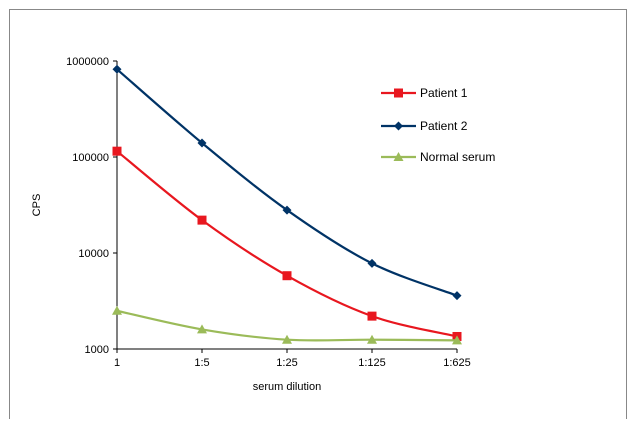 The height and width of the screenshot is (421, 632). Describe the element at coordinates (457, 363) in the screenshot. I see `x-tick-label: 1:625` at that location.